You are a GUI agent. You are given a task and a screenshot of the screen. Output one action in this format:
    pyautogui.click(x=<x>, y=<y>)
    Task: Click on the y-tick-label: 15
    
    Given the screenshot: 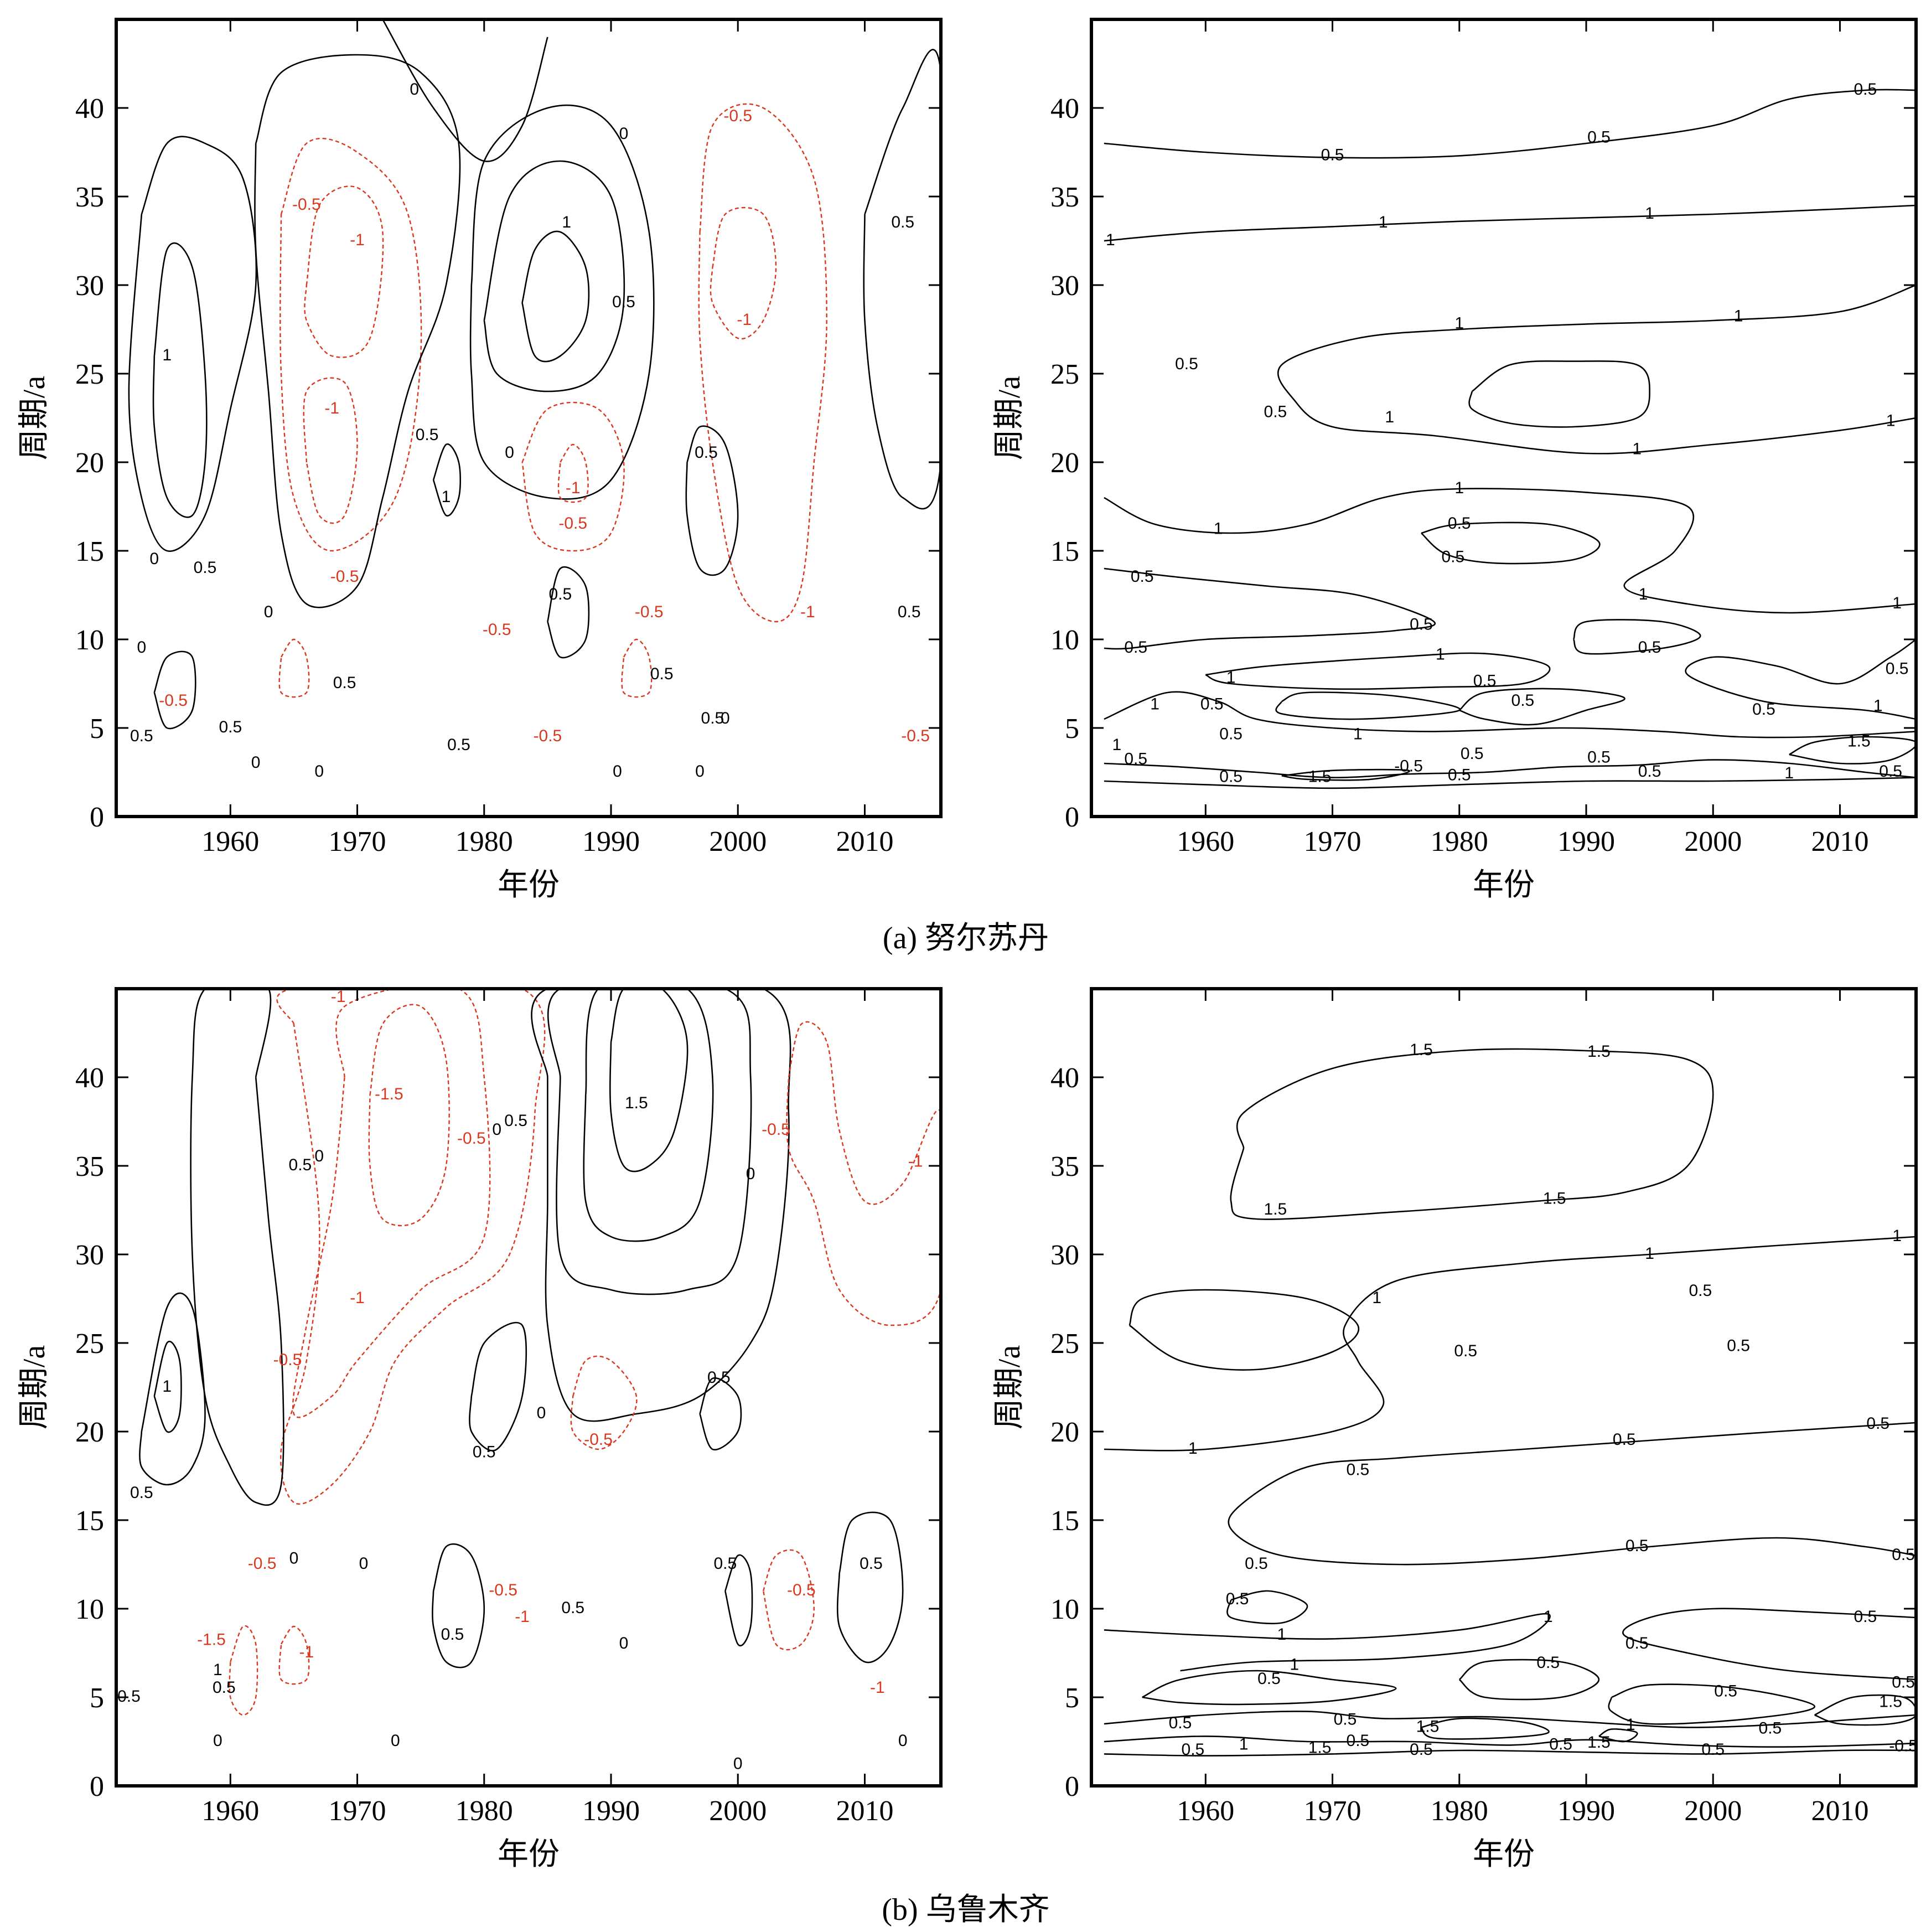 What is the action you would take?
    pyautogui.click(x=1064, y=551)
    